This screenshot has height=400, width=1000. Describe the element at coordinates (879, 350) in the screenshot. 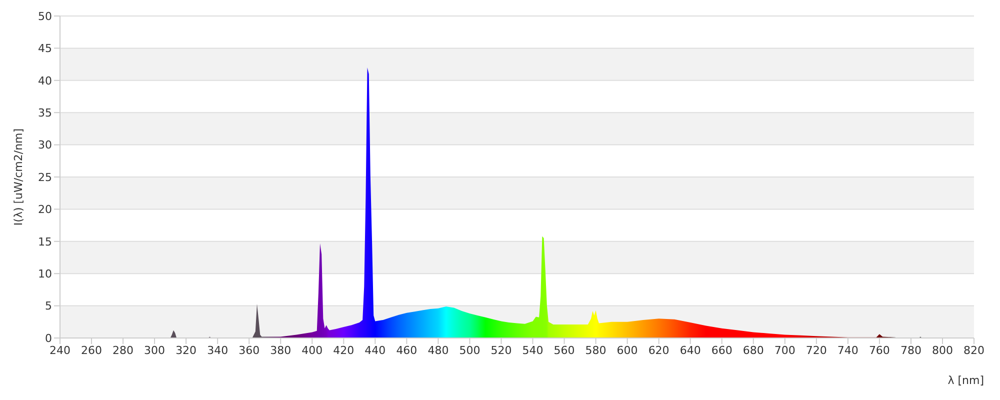

I see `x-tick-label: 760` at that location.